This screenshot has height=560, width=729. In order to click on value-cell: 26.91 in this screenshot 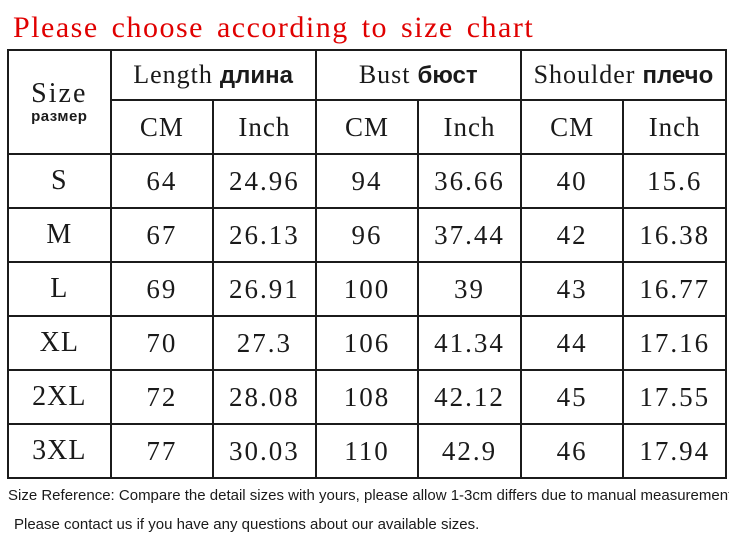, I will do `click(264, 289)`.